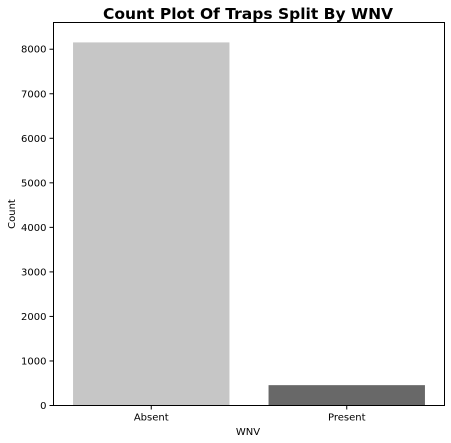 The height and width of the screenshot is (443, 451). What do you see at coordinates (33, 361) in the screenshot?
I see `y-tick-label: 1000` at bounding box center [33, 361].